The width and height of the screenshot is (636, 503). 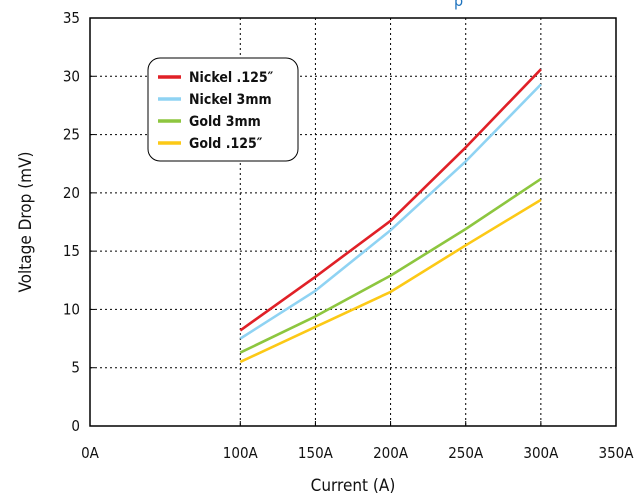 What do you see at coordinates (316, 453) in the screenshot?
I see `x-tick-label: 150A` at bounding box center [316, 453].